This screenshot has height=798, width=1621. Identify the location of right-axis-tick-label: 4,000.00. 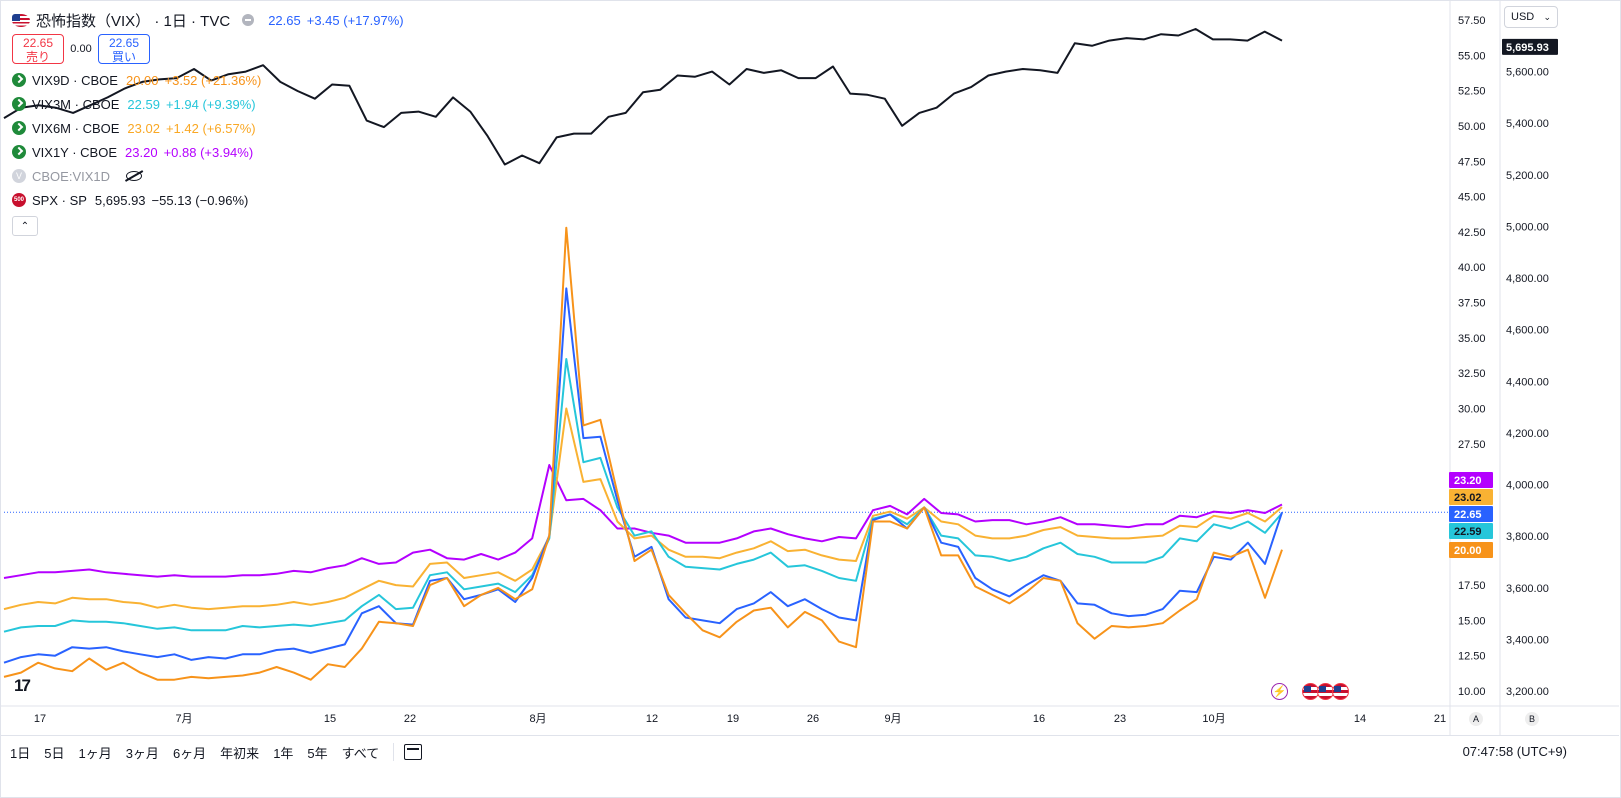
(1527, 486).